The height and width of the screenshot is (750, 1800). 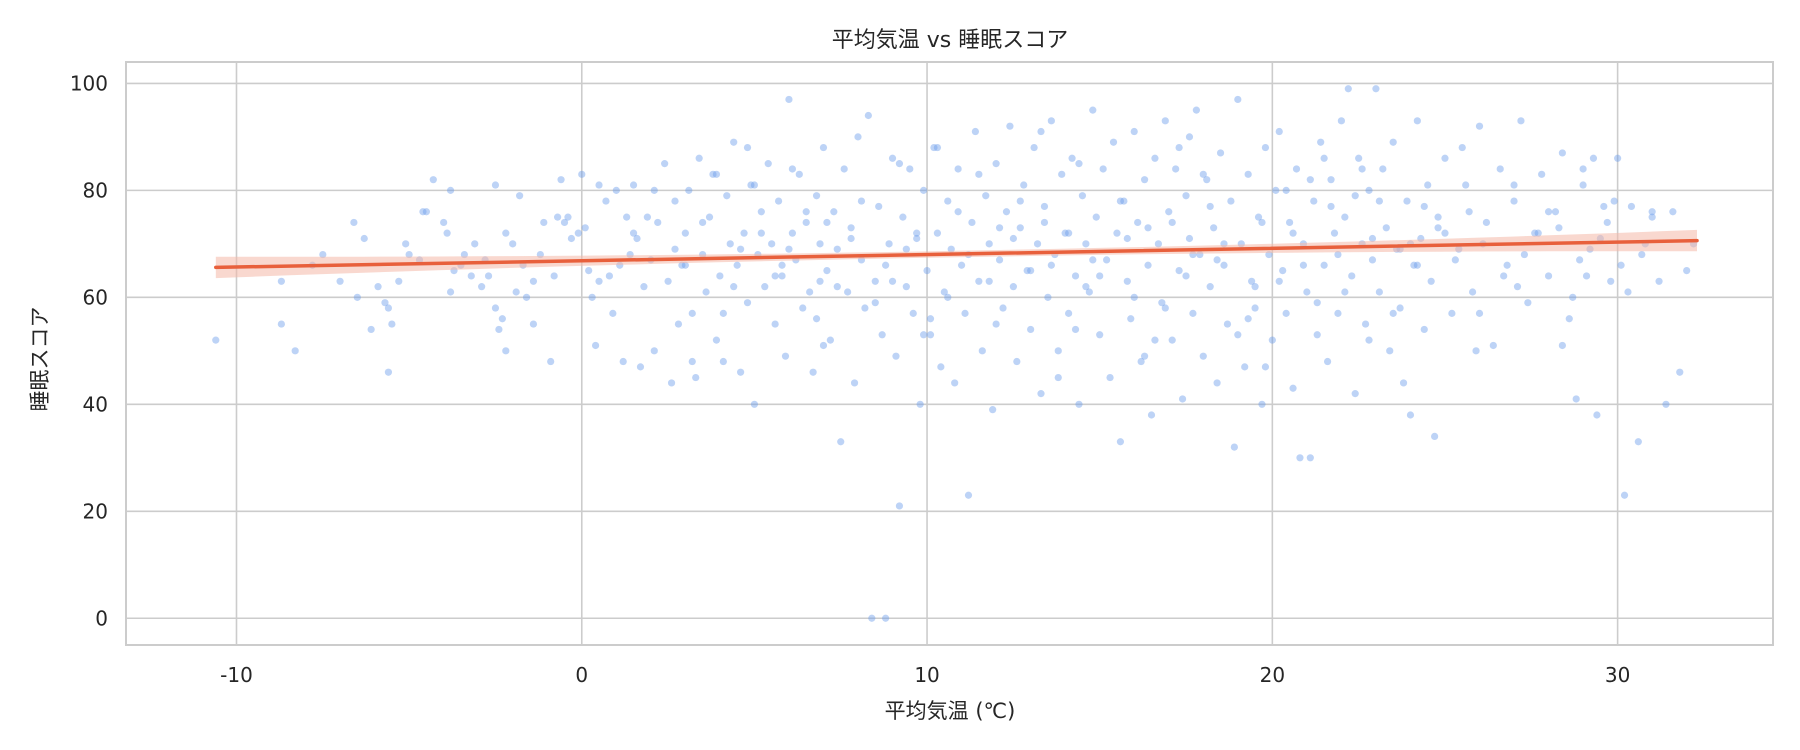 What do you see at coordinates (956, 254) in the screenshot?
I see `trend-line` at bounding box center [956, 254].